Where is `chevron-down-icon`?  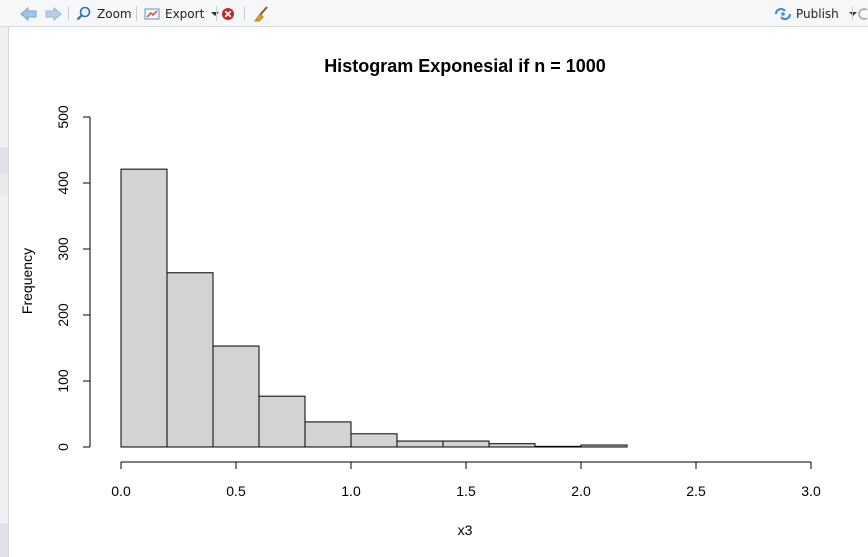
chevron-down-icon is located at coordinates (215, 13).